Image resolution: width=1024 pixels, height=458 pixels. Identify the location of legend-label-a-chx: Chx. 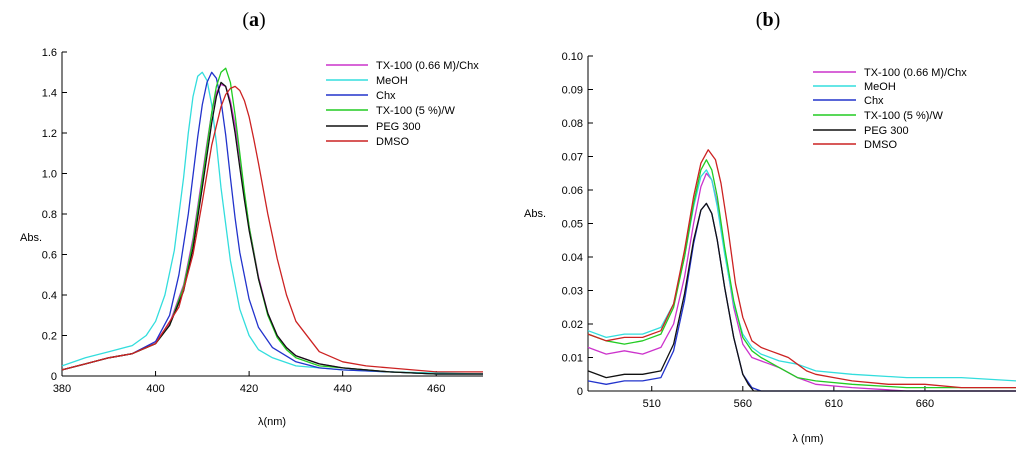
(386, 96).